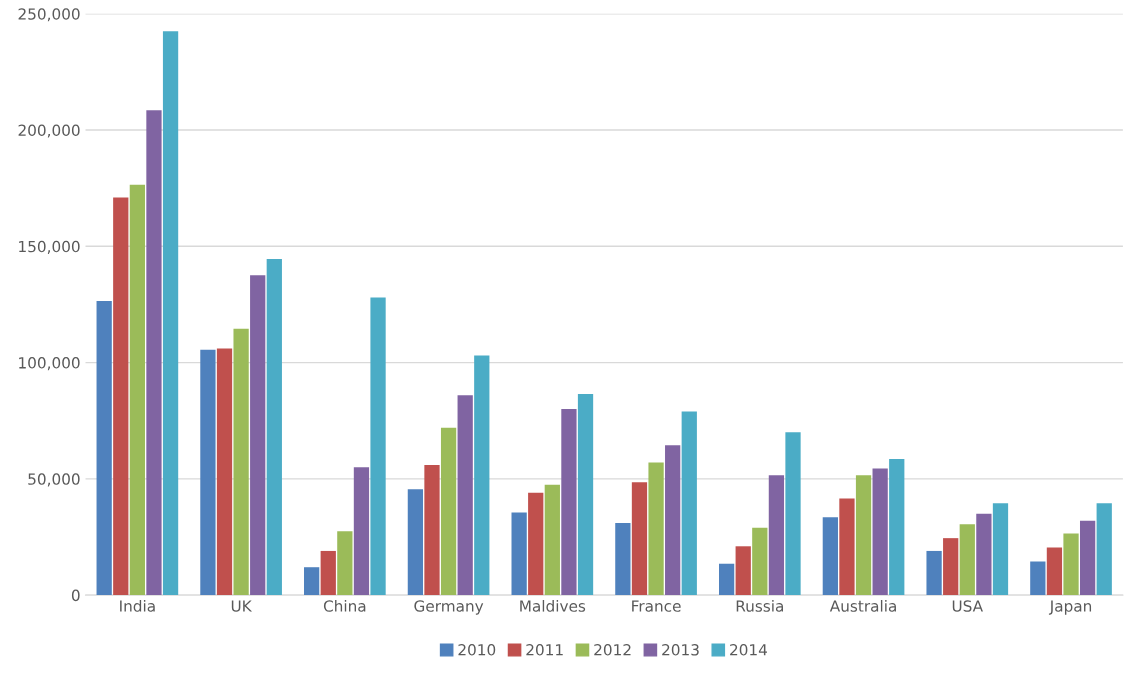 The width and height of the screenshot is (1140, 688). What do you see at coordinates (680, 650) in the screenshot?
I see `legend-label: 2013` at bounding box center [680, 650].